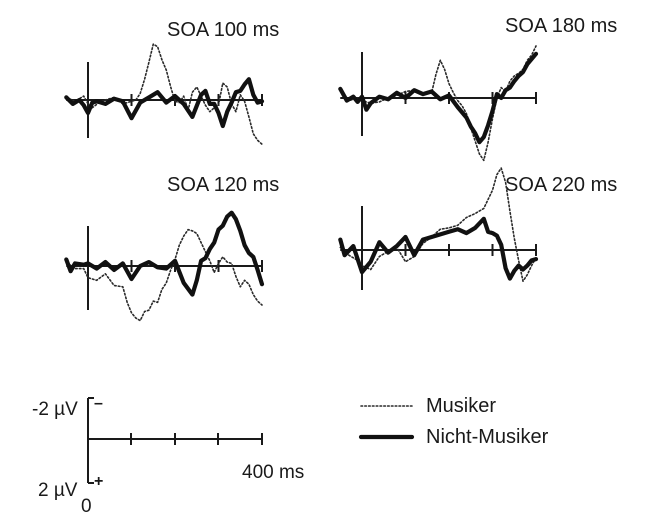 This screenshot has width=659, height=518. I want to click on legend-label-musiker: Musiker, so click(461, 406).